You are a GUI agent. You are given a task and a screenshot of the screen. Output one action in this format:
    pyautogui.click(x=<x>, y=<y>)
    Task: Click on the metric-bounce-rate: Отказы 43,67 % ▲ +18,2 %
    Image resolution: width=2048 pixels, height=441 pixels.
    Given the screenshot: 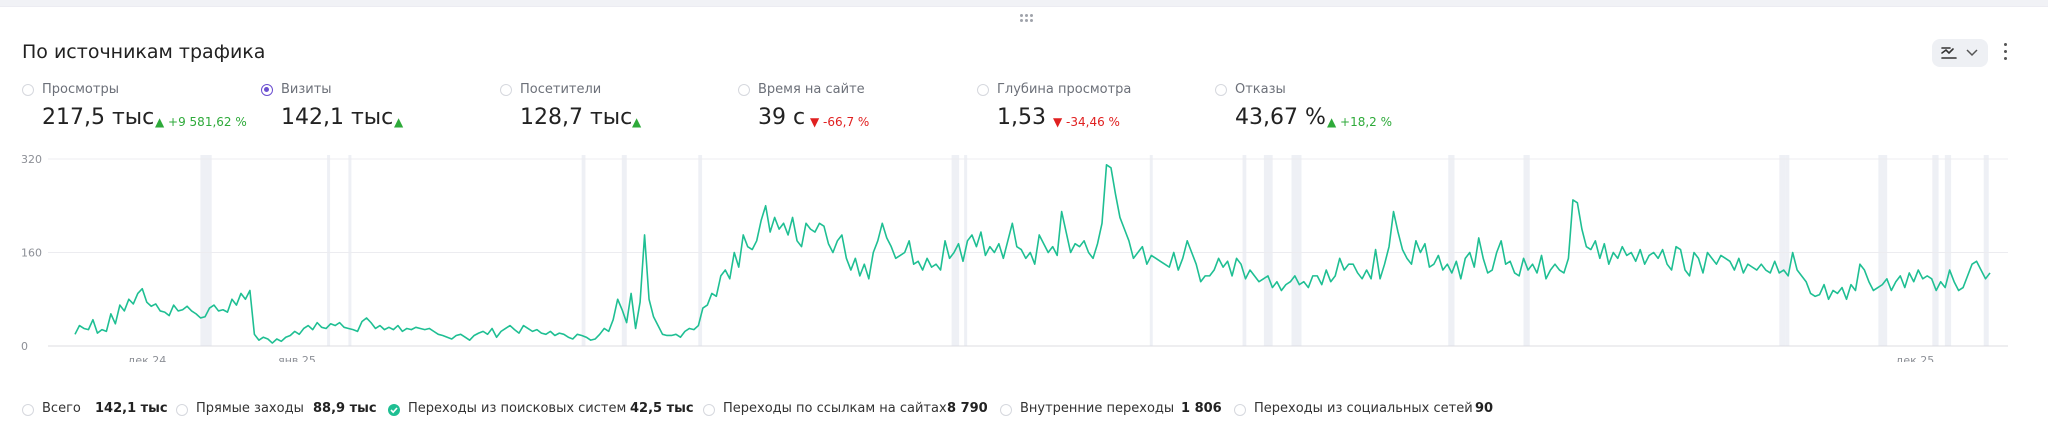 What is the action you would take?
    pyautogui.click(x=1330, y=111)
    